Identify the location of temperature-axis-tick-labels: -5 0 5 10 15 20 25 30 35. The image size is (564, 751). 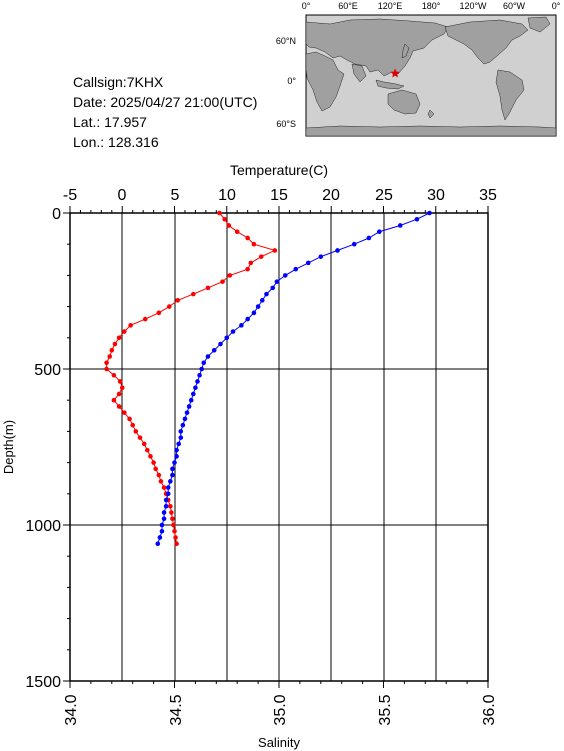
(280, 195).